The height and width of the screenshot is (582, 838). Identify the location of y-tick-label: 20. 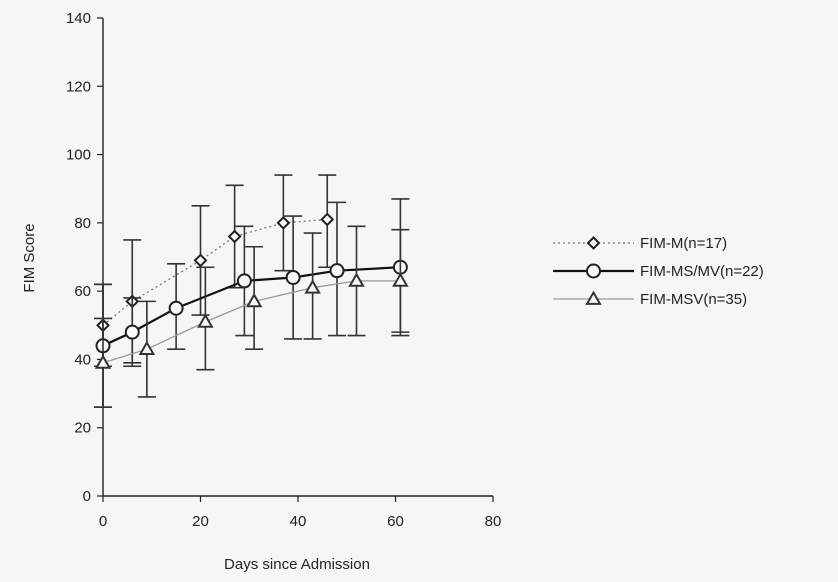
(82, 428).